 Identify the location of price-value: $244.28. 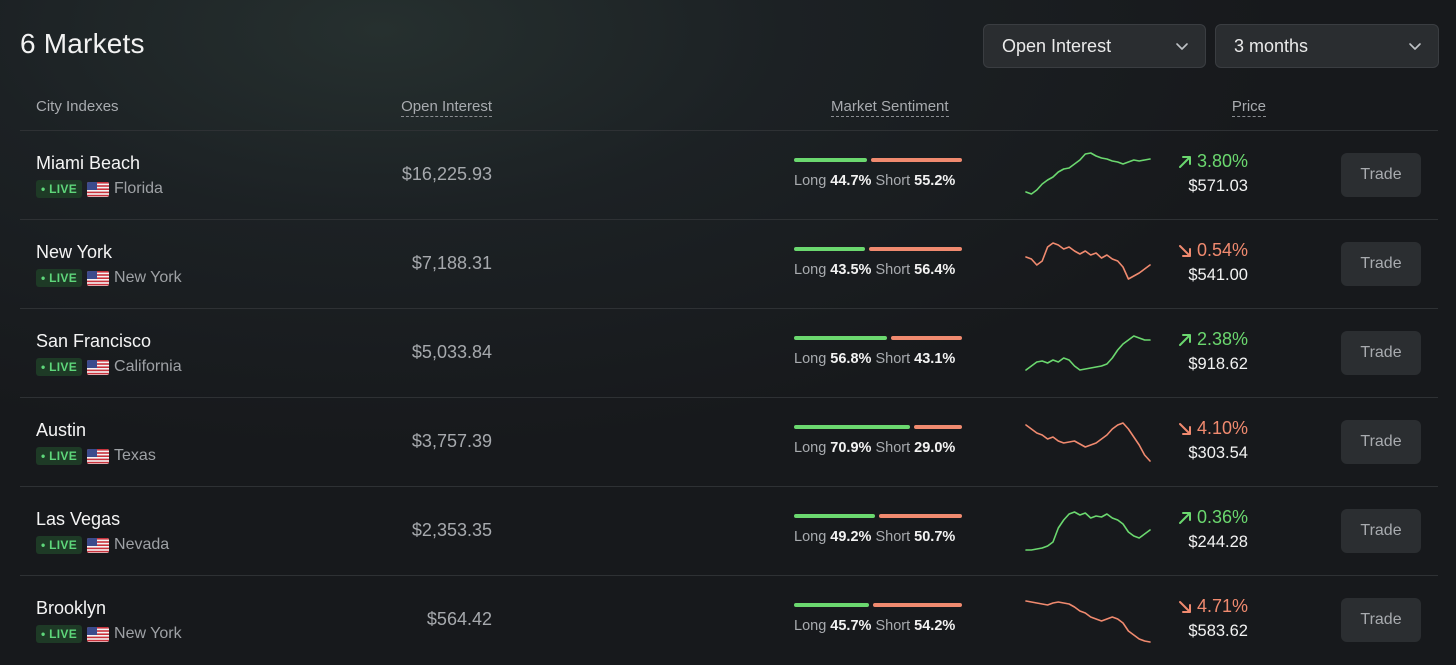
(1218, 542).